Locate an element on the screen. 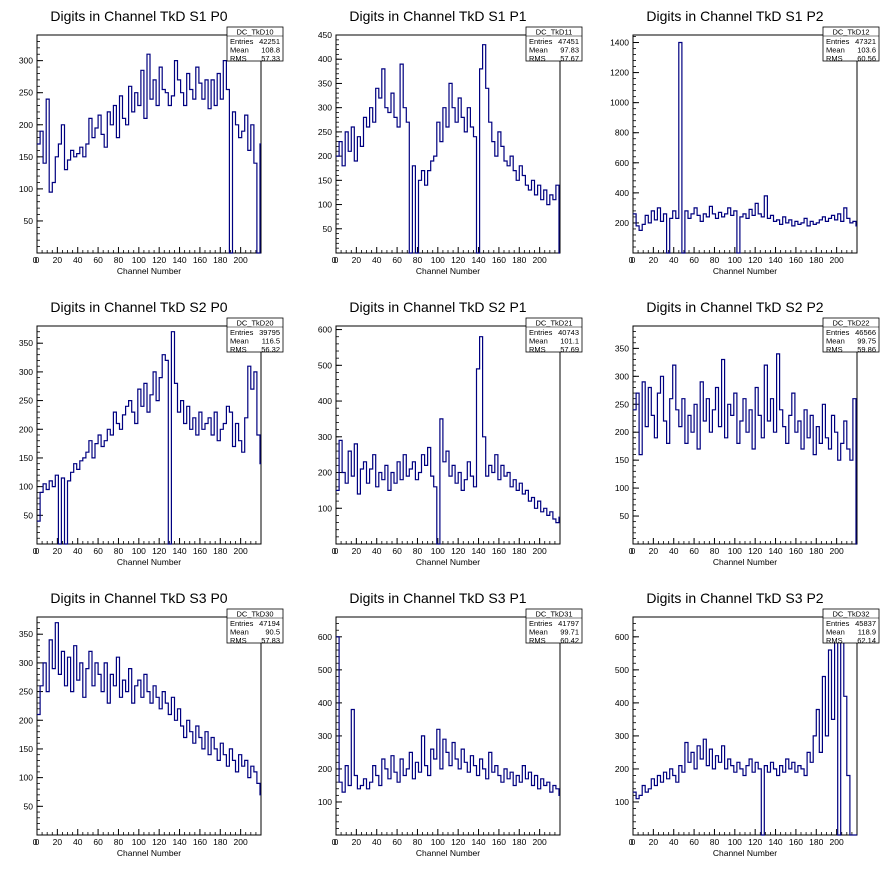  series-line is located at coordinates (149, 438).